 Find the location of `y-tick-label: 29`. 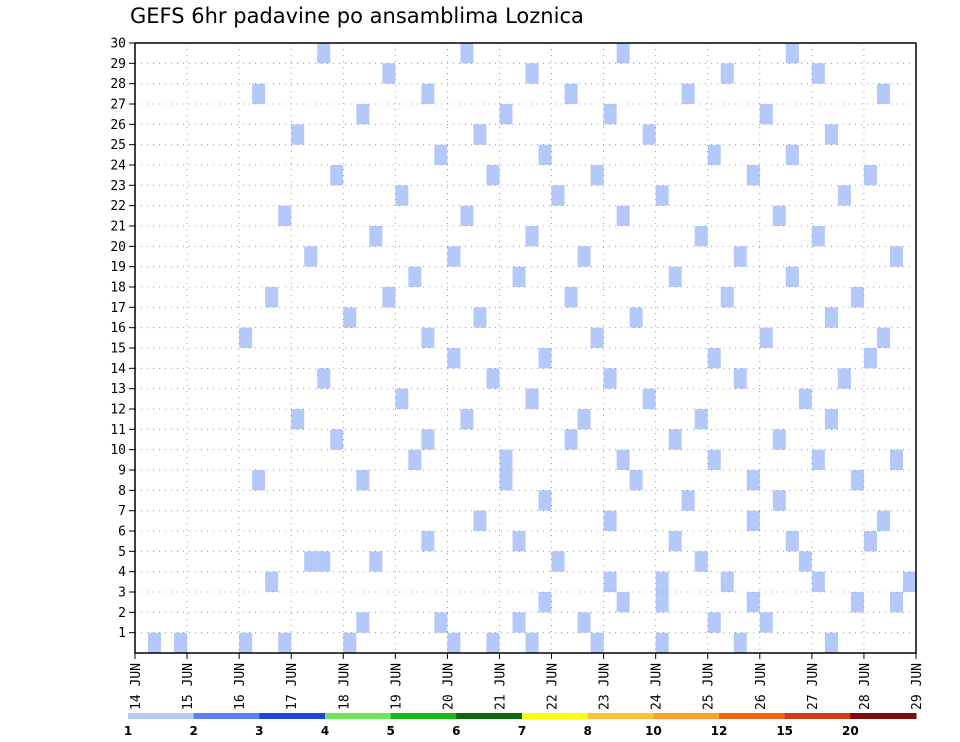

y-tick-label: 29 is located at coordinates (118, 64).